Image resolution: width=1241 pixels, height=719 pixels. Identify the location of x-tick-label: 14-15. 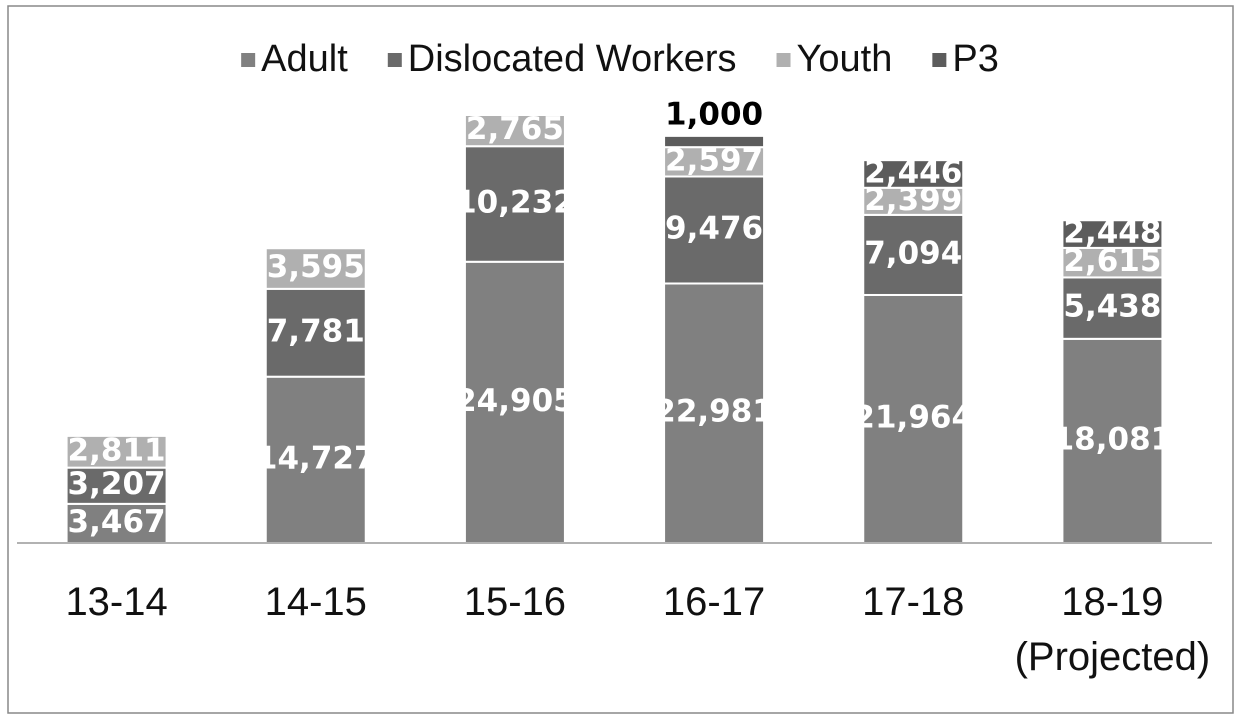
(315, 602).